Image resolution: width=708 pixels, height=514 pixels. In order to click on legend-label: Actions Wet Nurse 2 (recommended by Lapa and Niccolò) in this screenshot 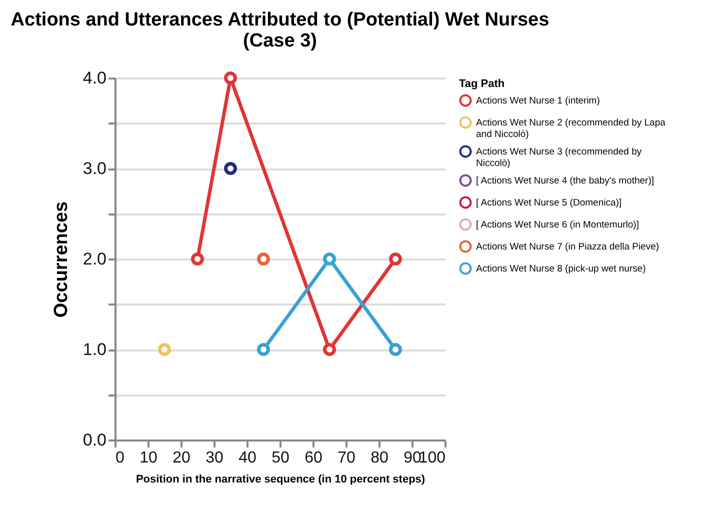, I will do `click(571, 129)`.